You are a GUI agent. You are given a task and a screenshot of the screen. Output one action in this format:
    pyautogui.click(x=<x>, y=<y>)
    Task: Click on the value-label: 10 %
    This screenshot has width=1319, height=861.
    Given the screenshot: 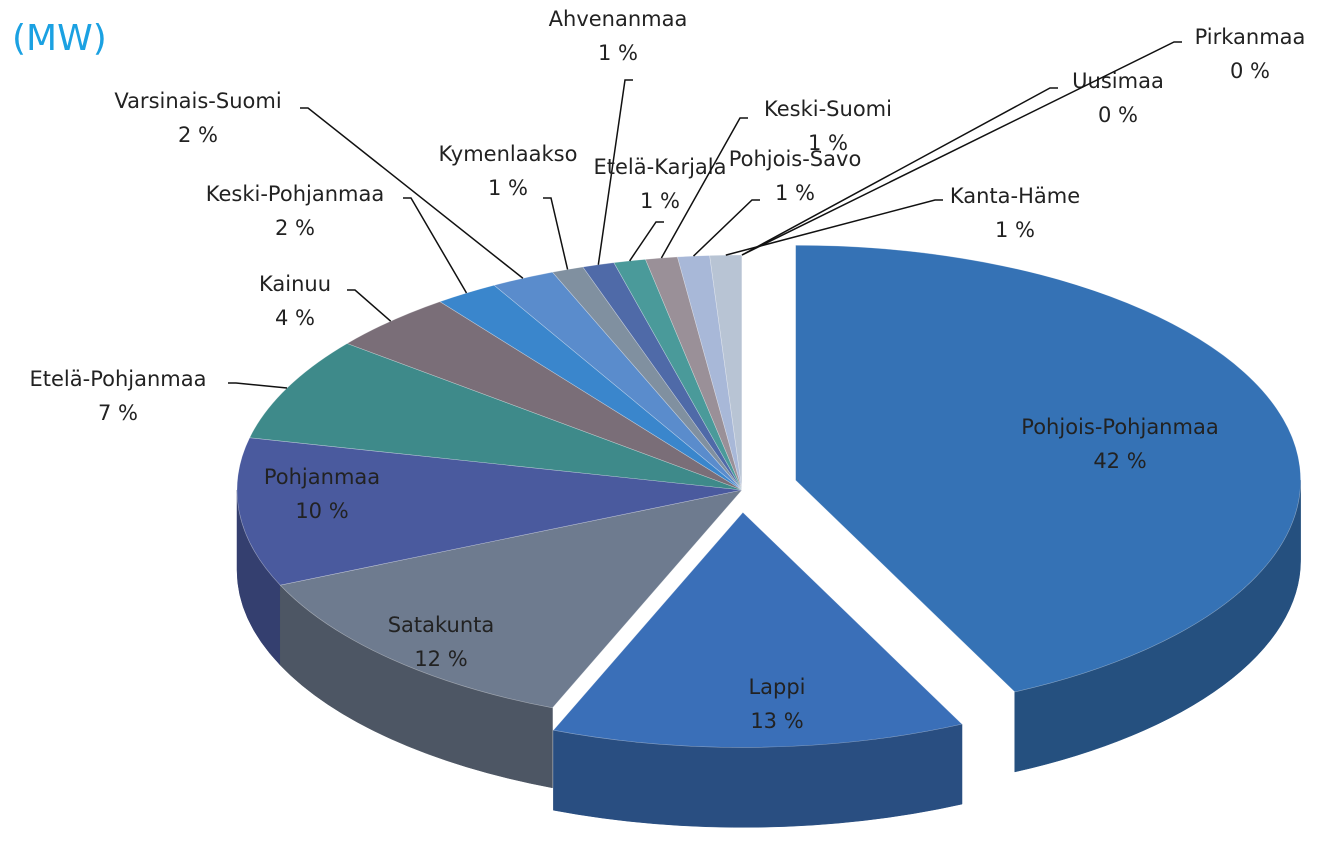 What is the action you would take?
    pyautogui.click(x=321, y=511)
    